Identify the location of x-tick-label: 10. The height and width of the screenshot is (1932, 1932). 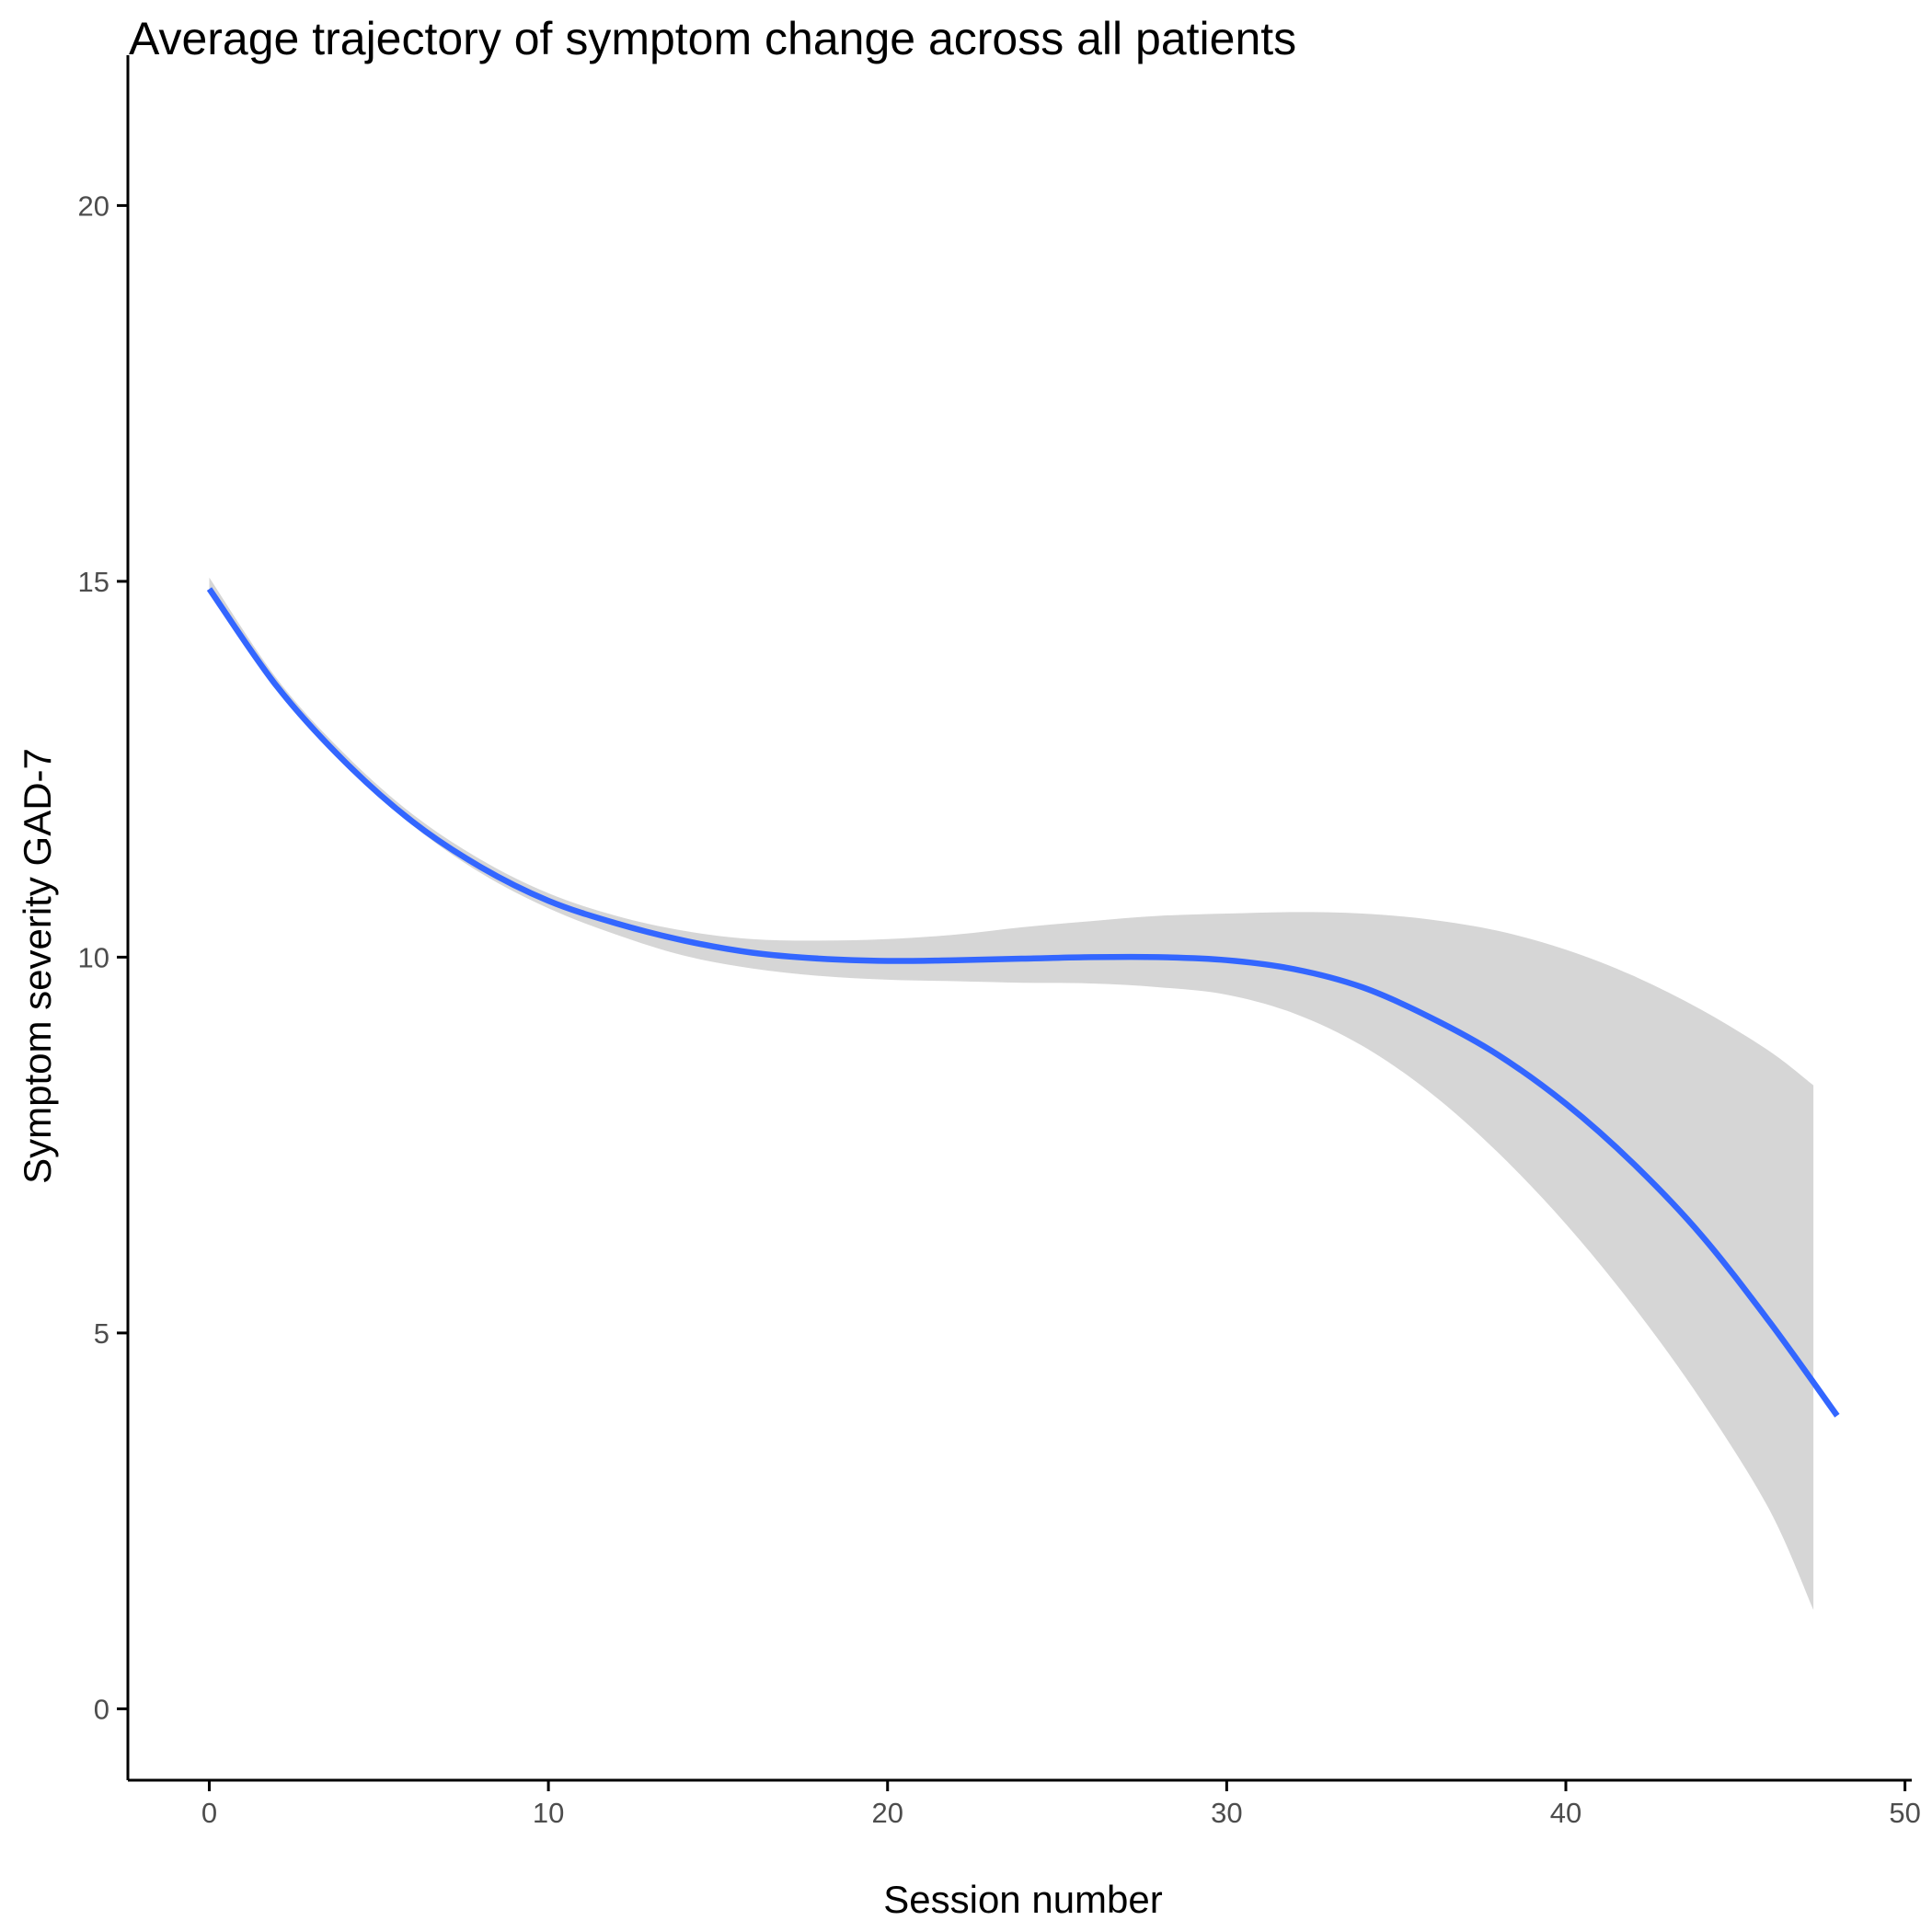
(548, 1813).